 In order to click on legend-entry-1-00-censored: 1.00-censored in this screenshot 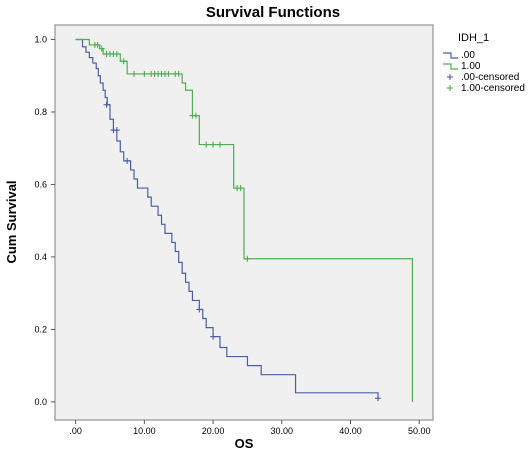, I will do `click(486, 88)`.